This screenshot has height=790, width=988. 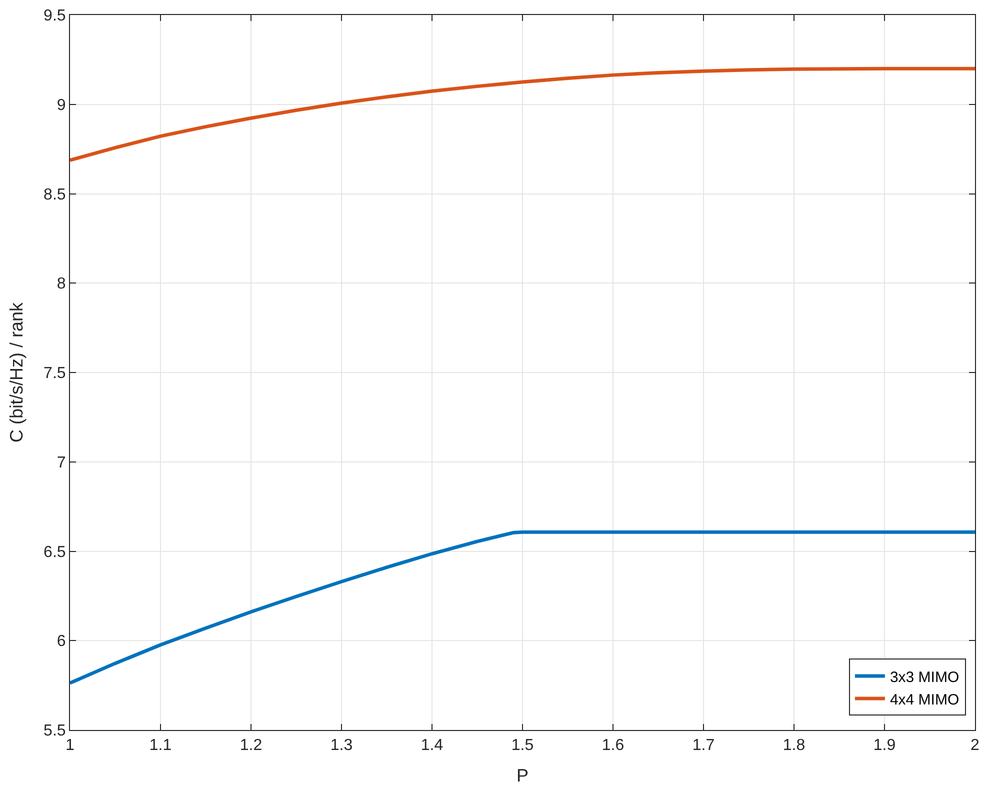 I want to click on y-tick-label: 6, so click(x=61, y=641).